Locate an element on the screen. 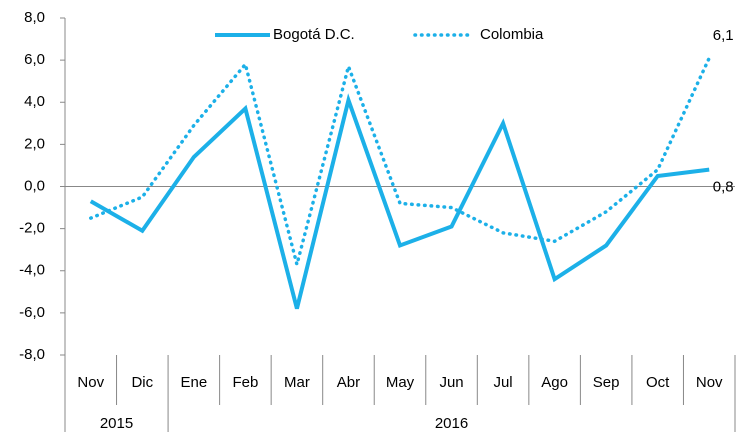  value-label: 0,8 is located at coordinates (723, 187).